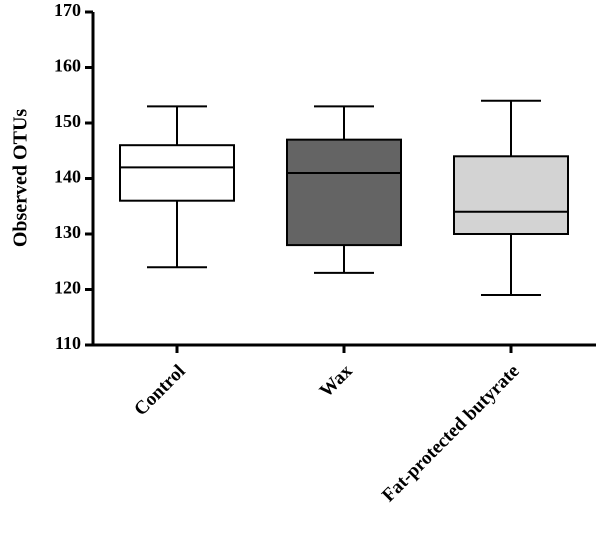  What do you see at coordinates (67, 232) in the screenshot?
I see `y-tick-label: 130` at bounding box center [67, 232].